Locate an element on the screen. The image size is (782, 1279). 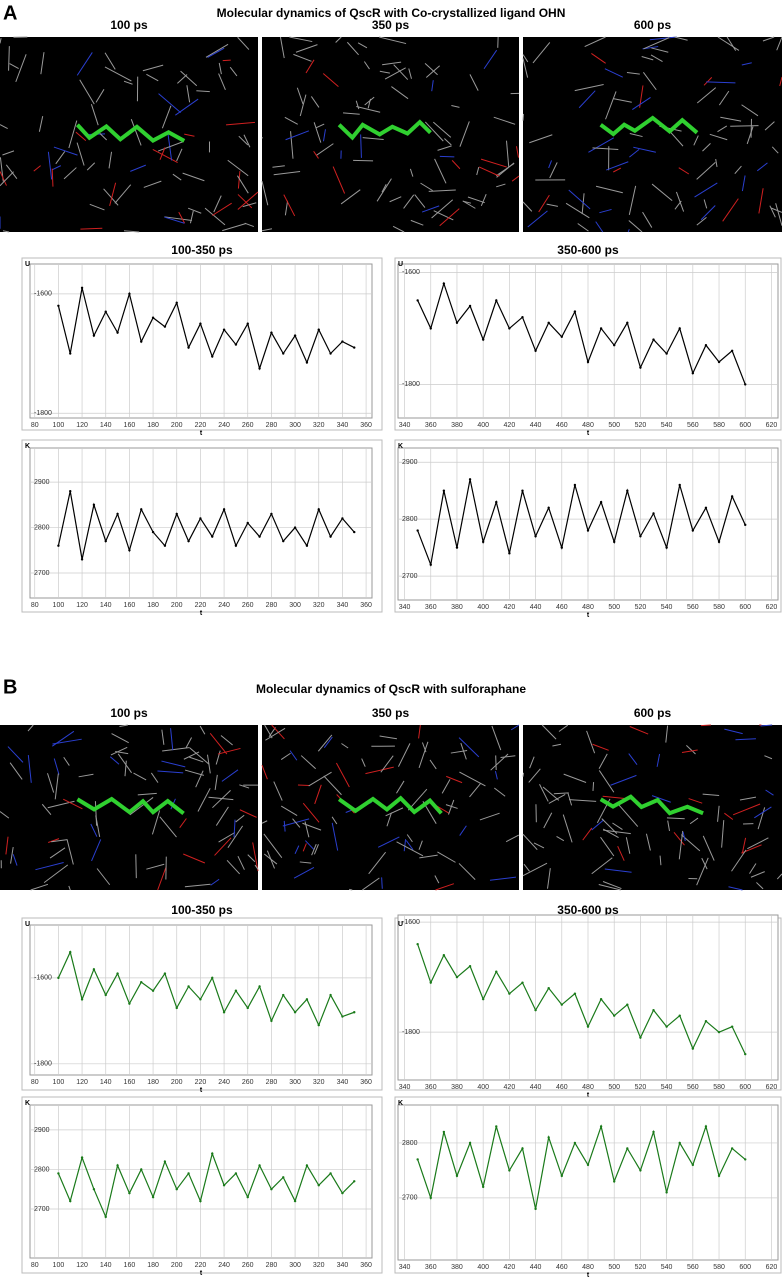
y-tick-label: -1800 is located at coordinates (411, 384).